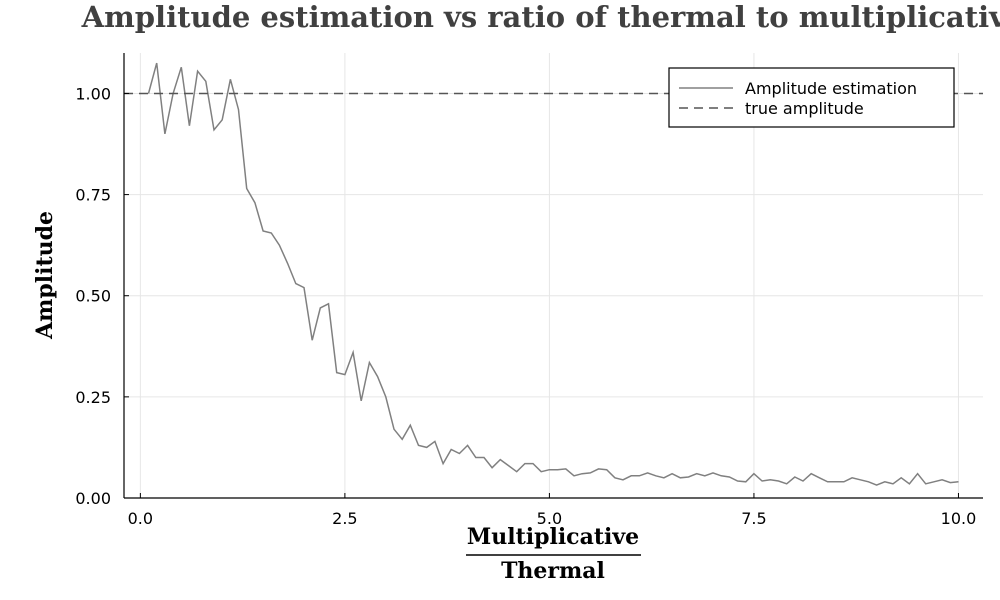 The image size is (1000, 600). What do you see at coordinates (549, 518) in the screenshot?
I see `x-tick-label: 5.0` at bounding box center [549, 518].